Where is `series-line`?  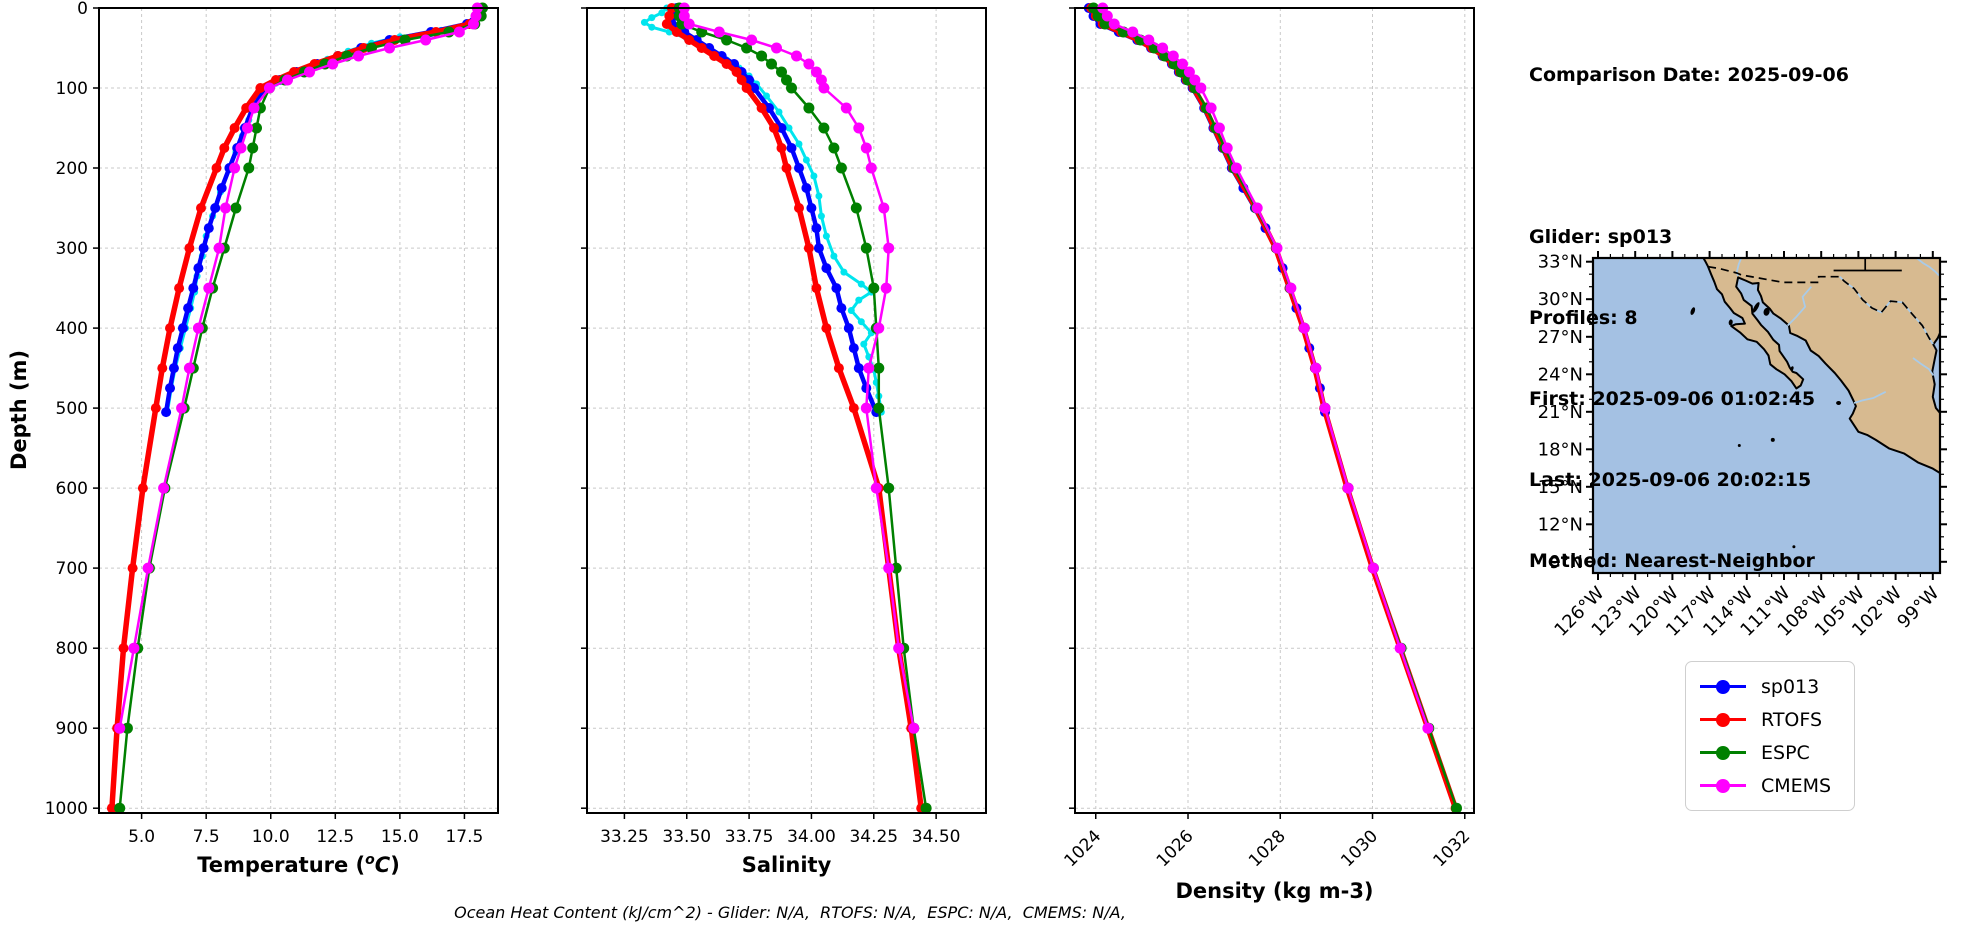 series-line is located at coordinates (1207, 210).